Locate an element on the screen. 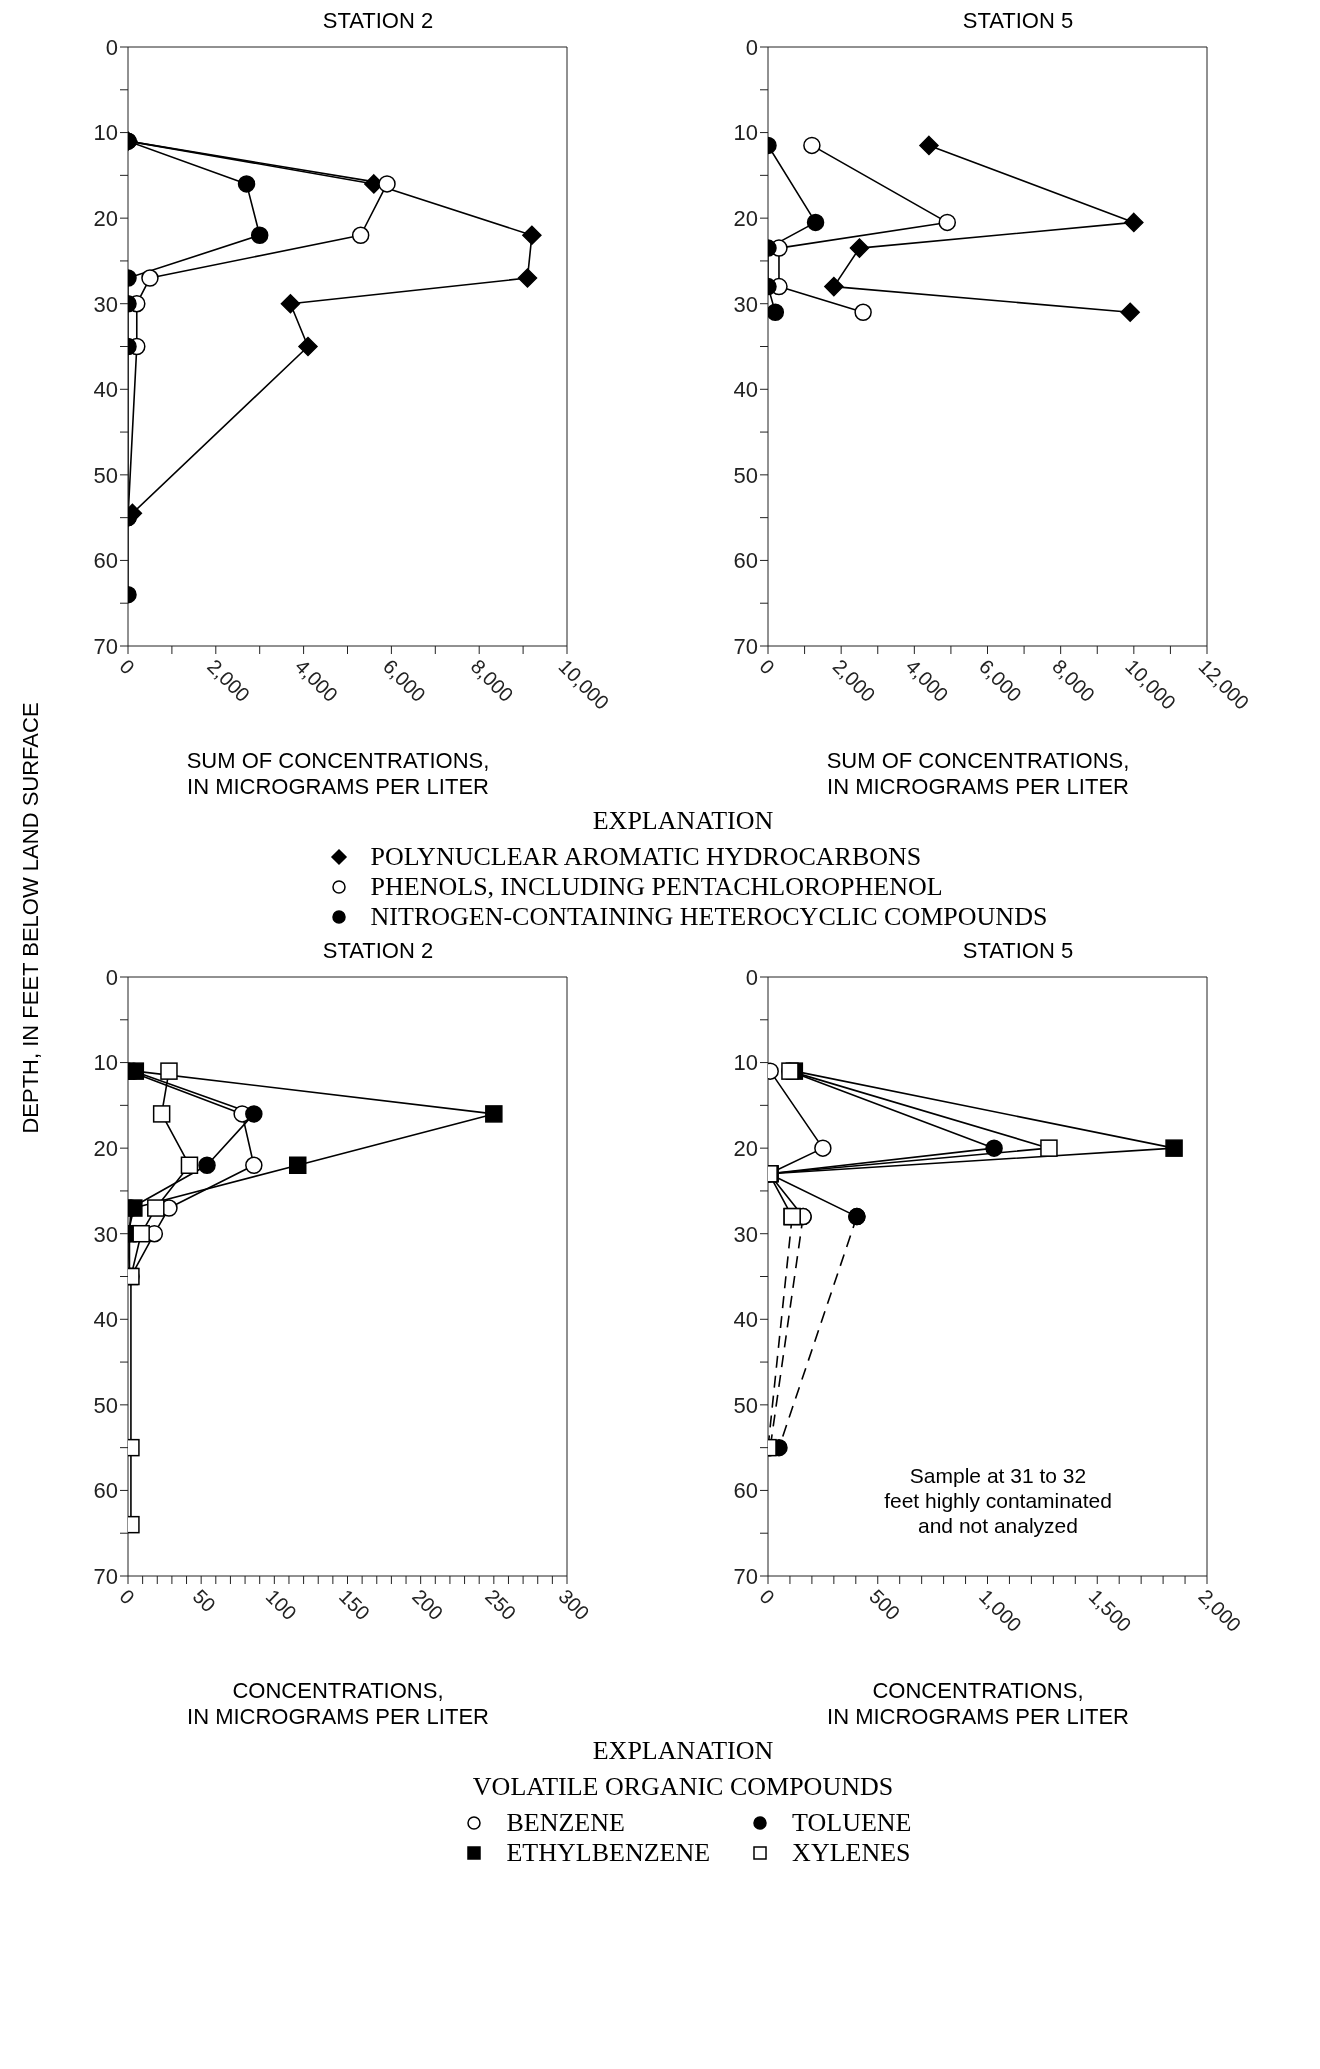  legend-label: NITROGEN-CONTAINING HETEROCYCLIC COMPOUNDS is located at coordinates (709, 917).